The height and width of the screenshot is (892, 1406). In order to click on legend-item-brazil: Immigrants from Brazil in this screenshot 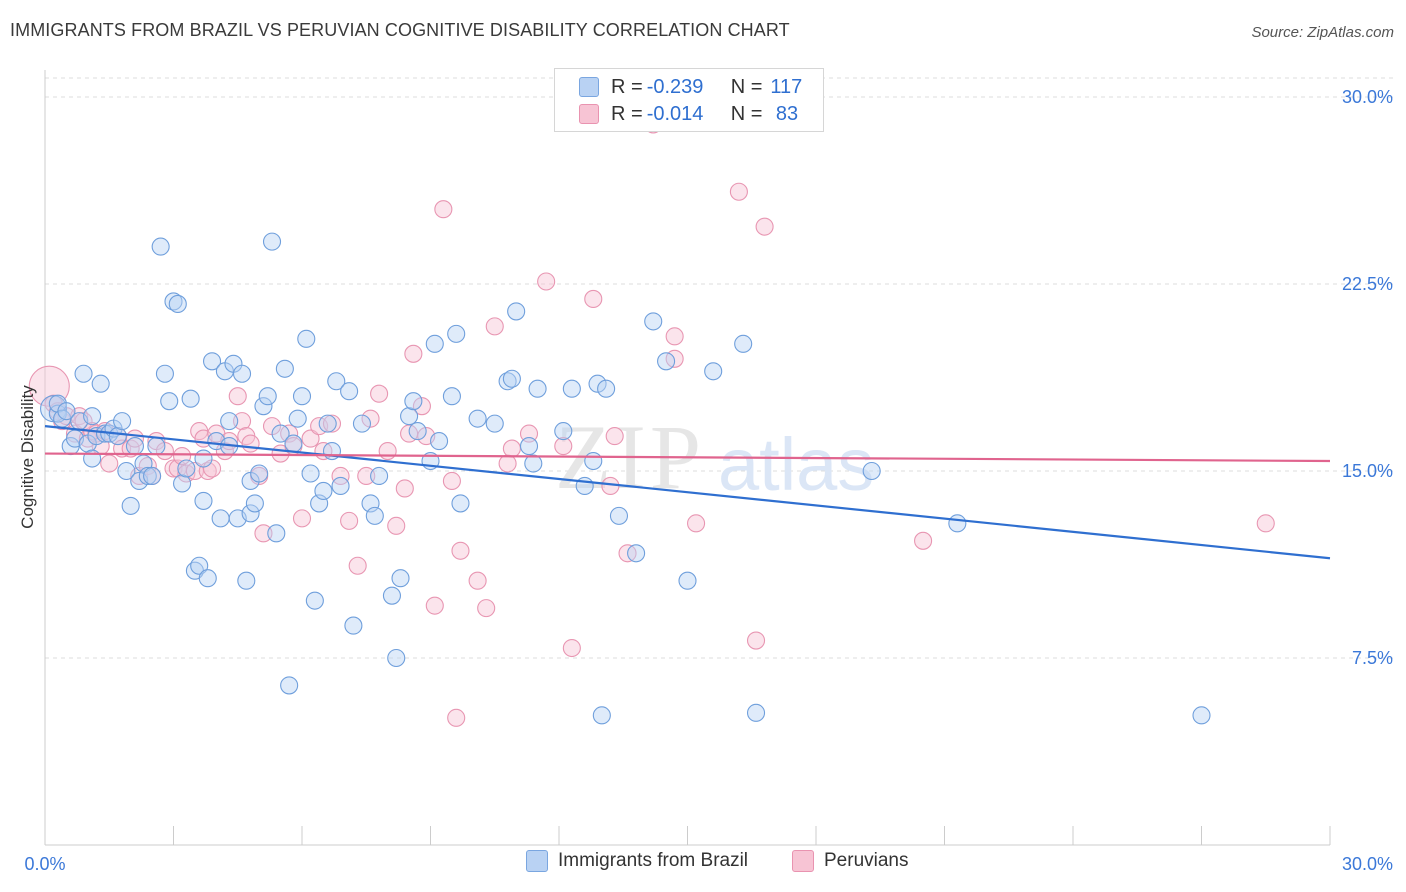, I will do `click(637, 861)`.